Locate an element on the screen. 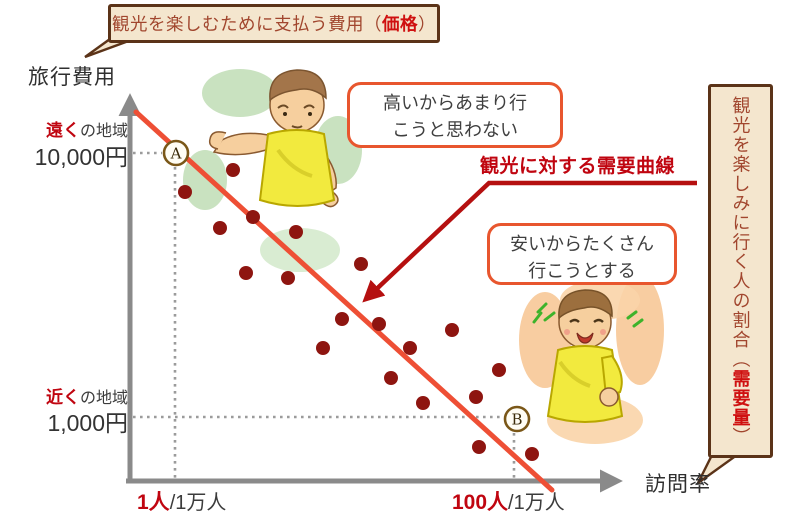 The height and width of the screenshot is (526, 789). speech-bubble-high-price: 高いからあまり行 こうと思わない is located at coordinates (455, 115).